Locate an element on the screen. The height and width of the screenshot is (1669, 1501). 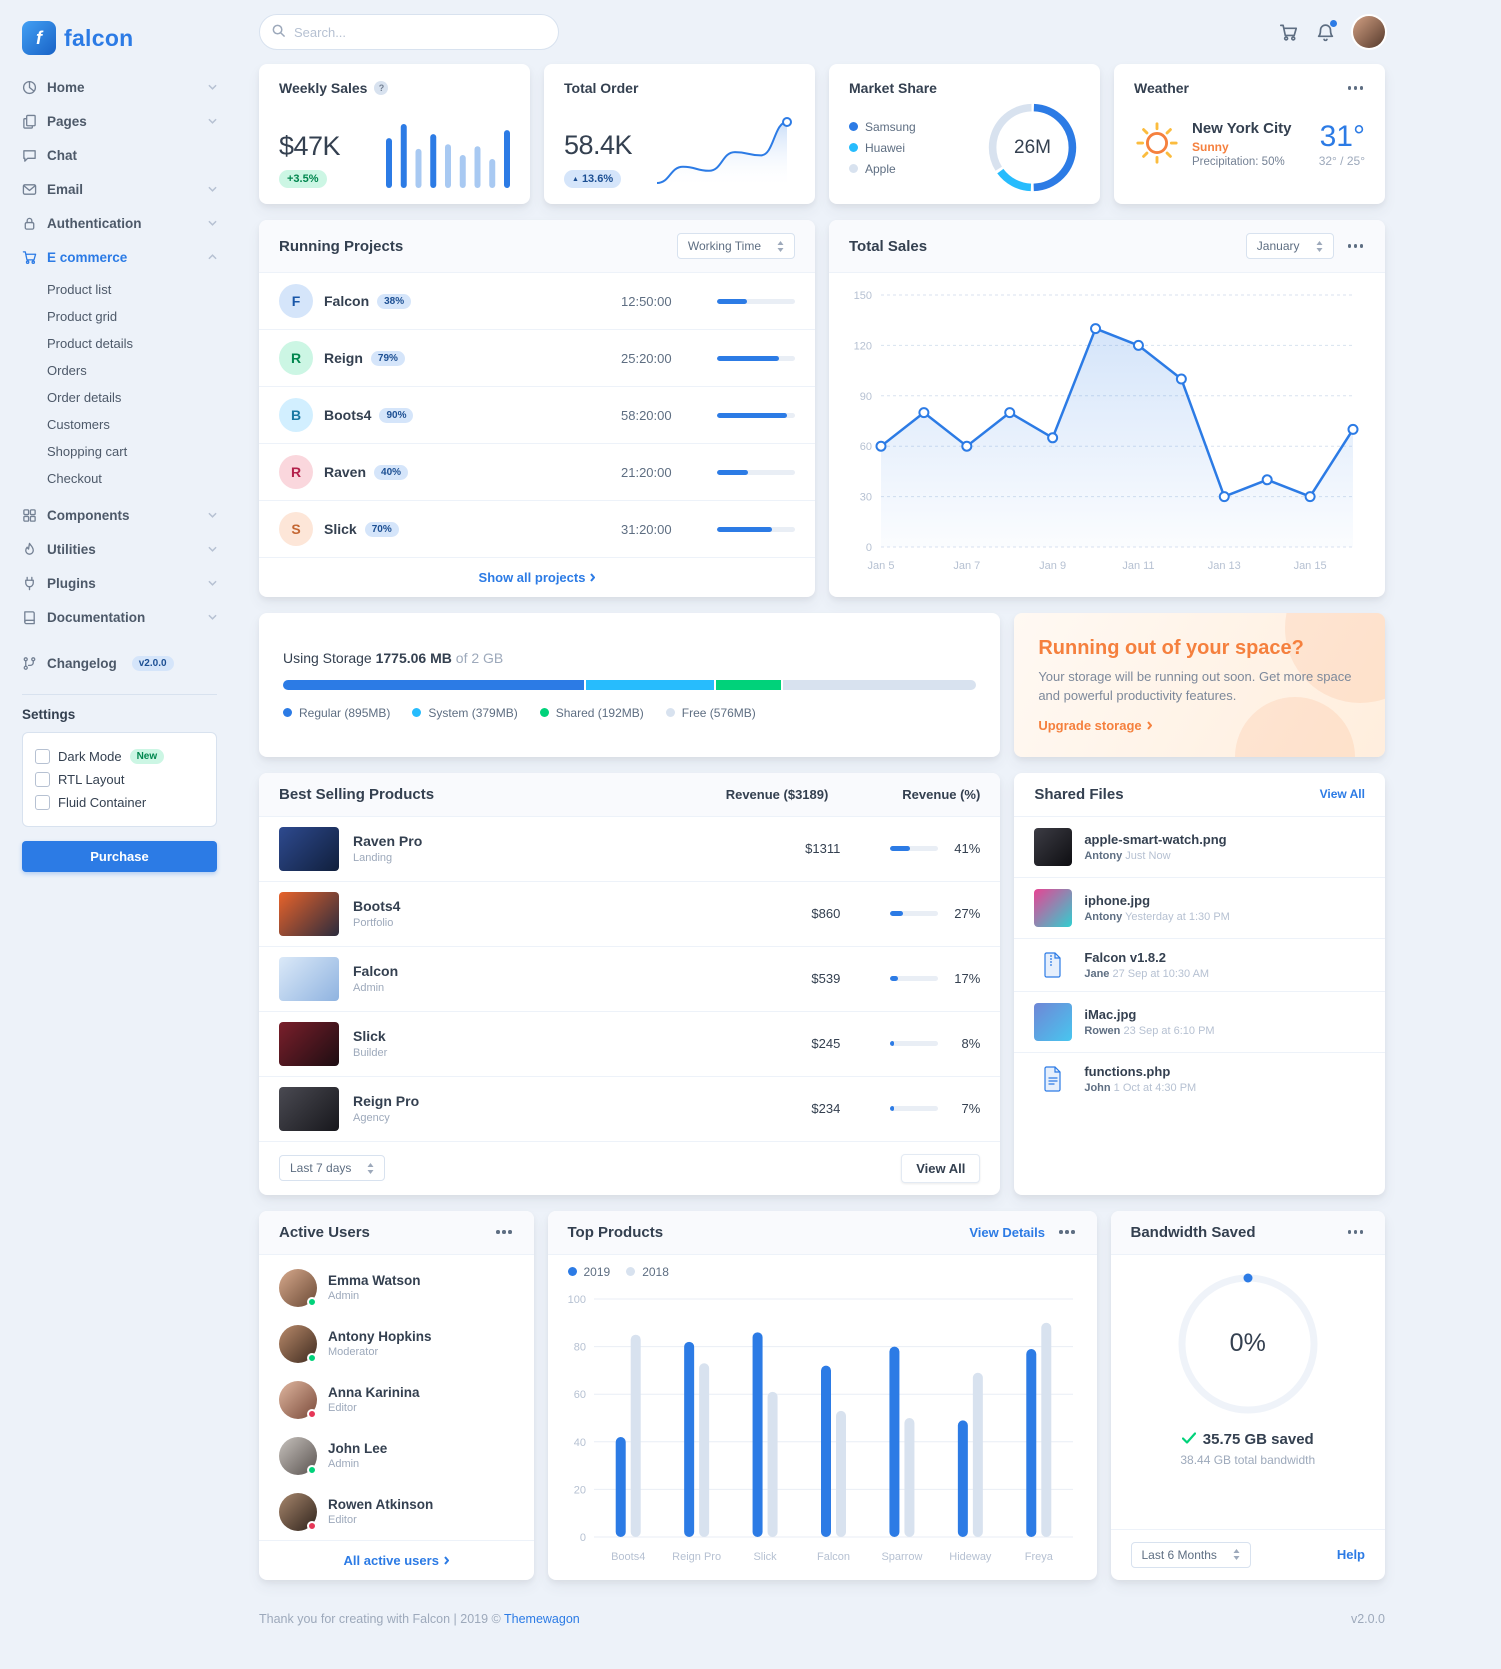
view-details-link: View Details is located at coordinates (1007, 1232).